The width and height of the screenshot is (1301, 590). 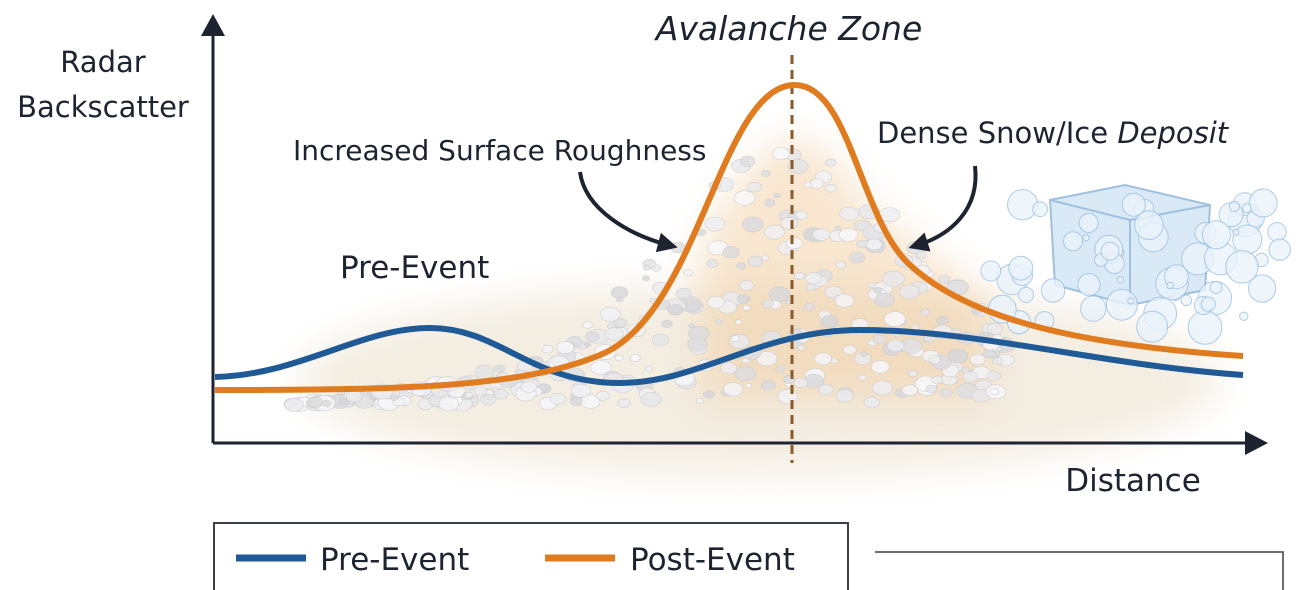 I want to click on deposit-arrow, so click(x=943, y=208).